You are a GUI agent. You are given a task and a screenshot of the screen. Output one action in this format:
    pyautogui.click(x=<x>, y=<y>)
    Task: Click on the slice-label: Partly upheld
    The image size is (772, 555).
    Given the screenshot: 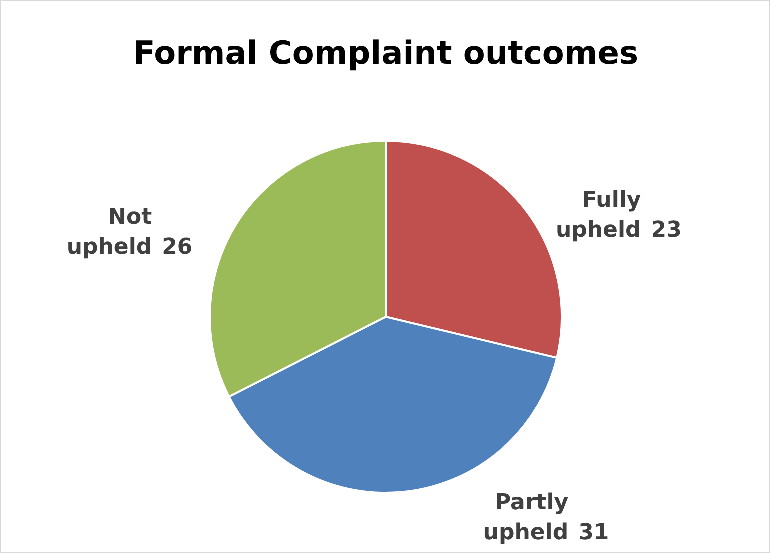 What is the action you would take?
    pyautogui.click(x=526, y=518)
    